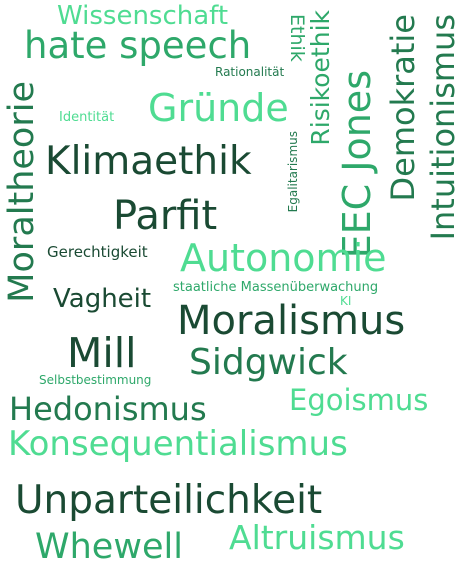  What do you see at coordinates (317, 537) in the screenshot?
I see `word-altruismus: Altruismus` at bounding box center [317, 537].